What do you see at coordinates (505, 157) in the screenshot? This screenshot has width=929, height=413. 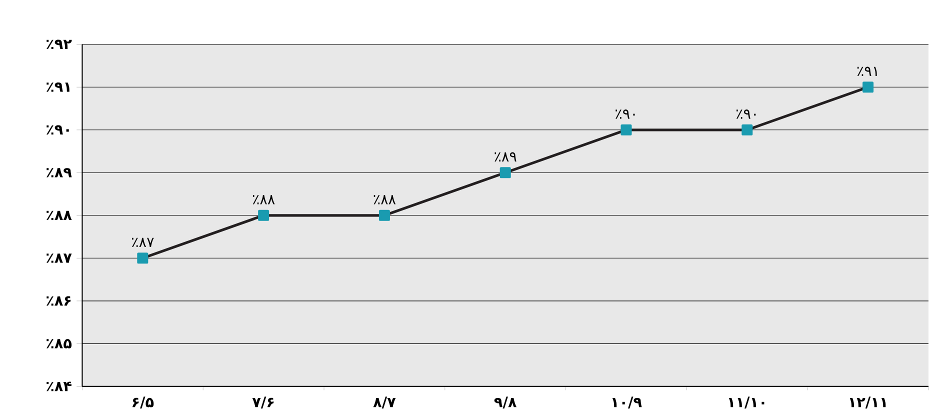 I see `data-label: ٪۸۹` at bounding box center [505, 157].